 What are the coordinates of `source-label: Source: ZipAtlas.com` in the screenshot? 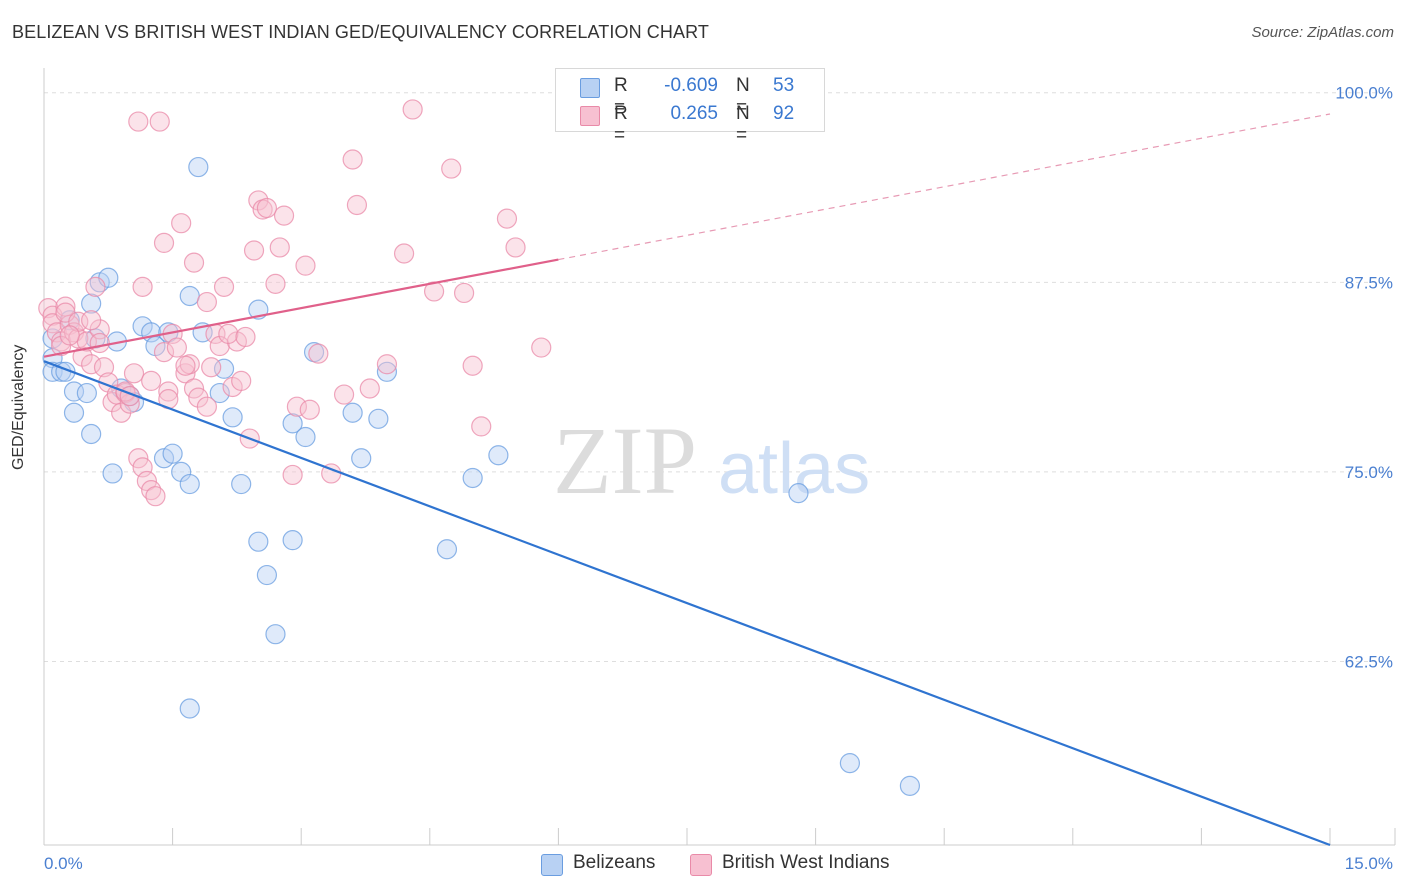 It's located at (1322, 32).